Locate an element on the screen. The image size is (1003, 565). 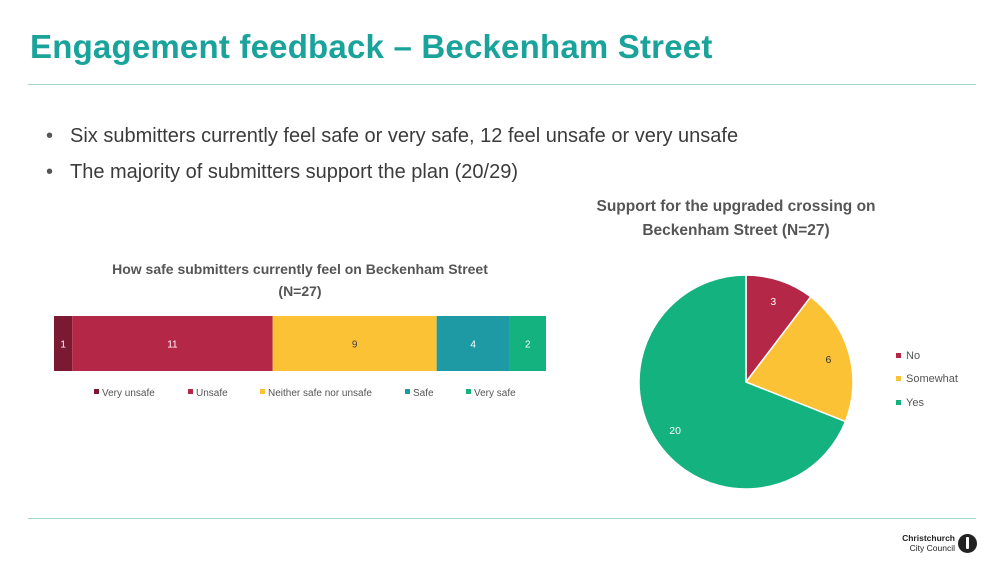
bar-data-label: 2 is located at coordinates (528, 345).